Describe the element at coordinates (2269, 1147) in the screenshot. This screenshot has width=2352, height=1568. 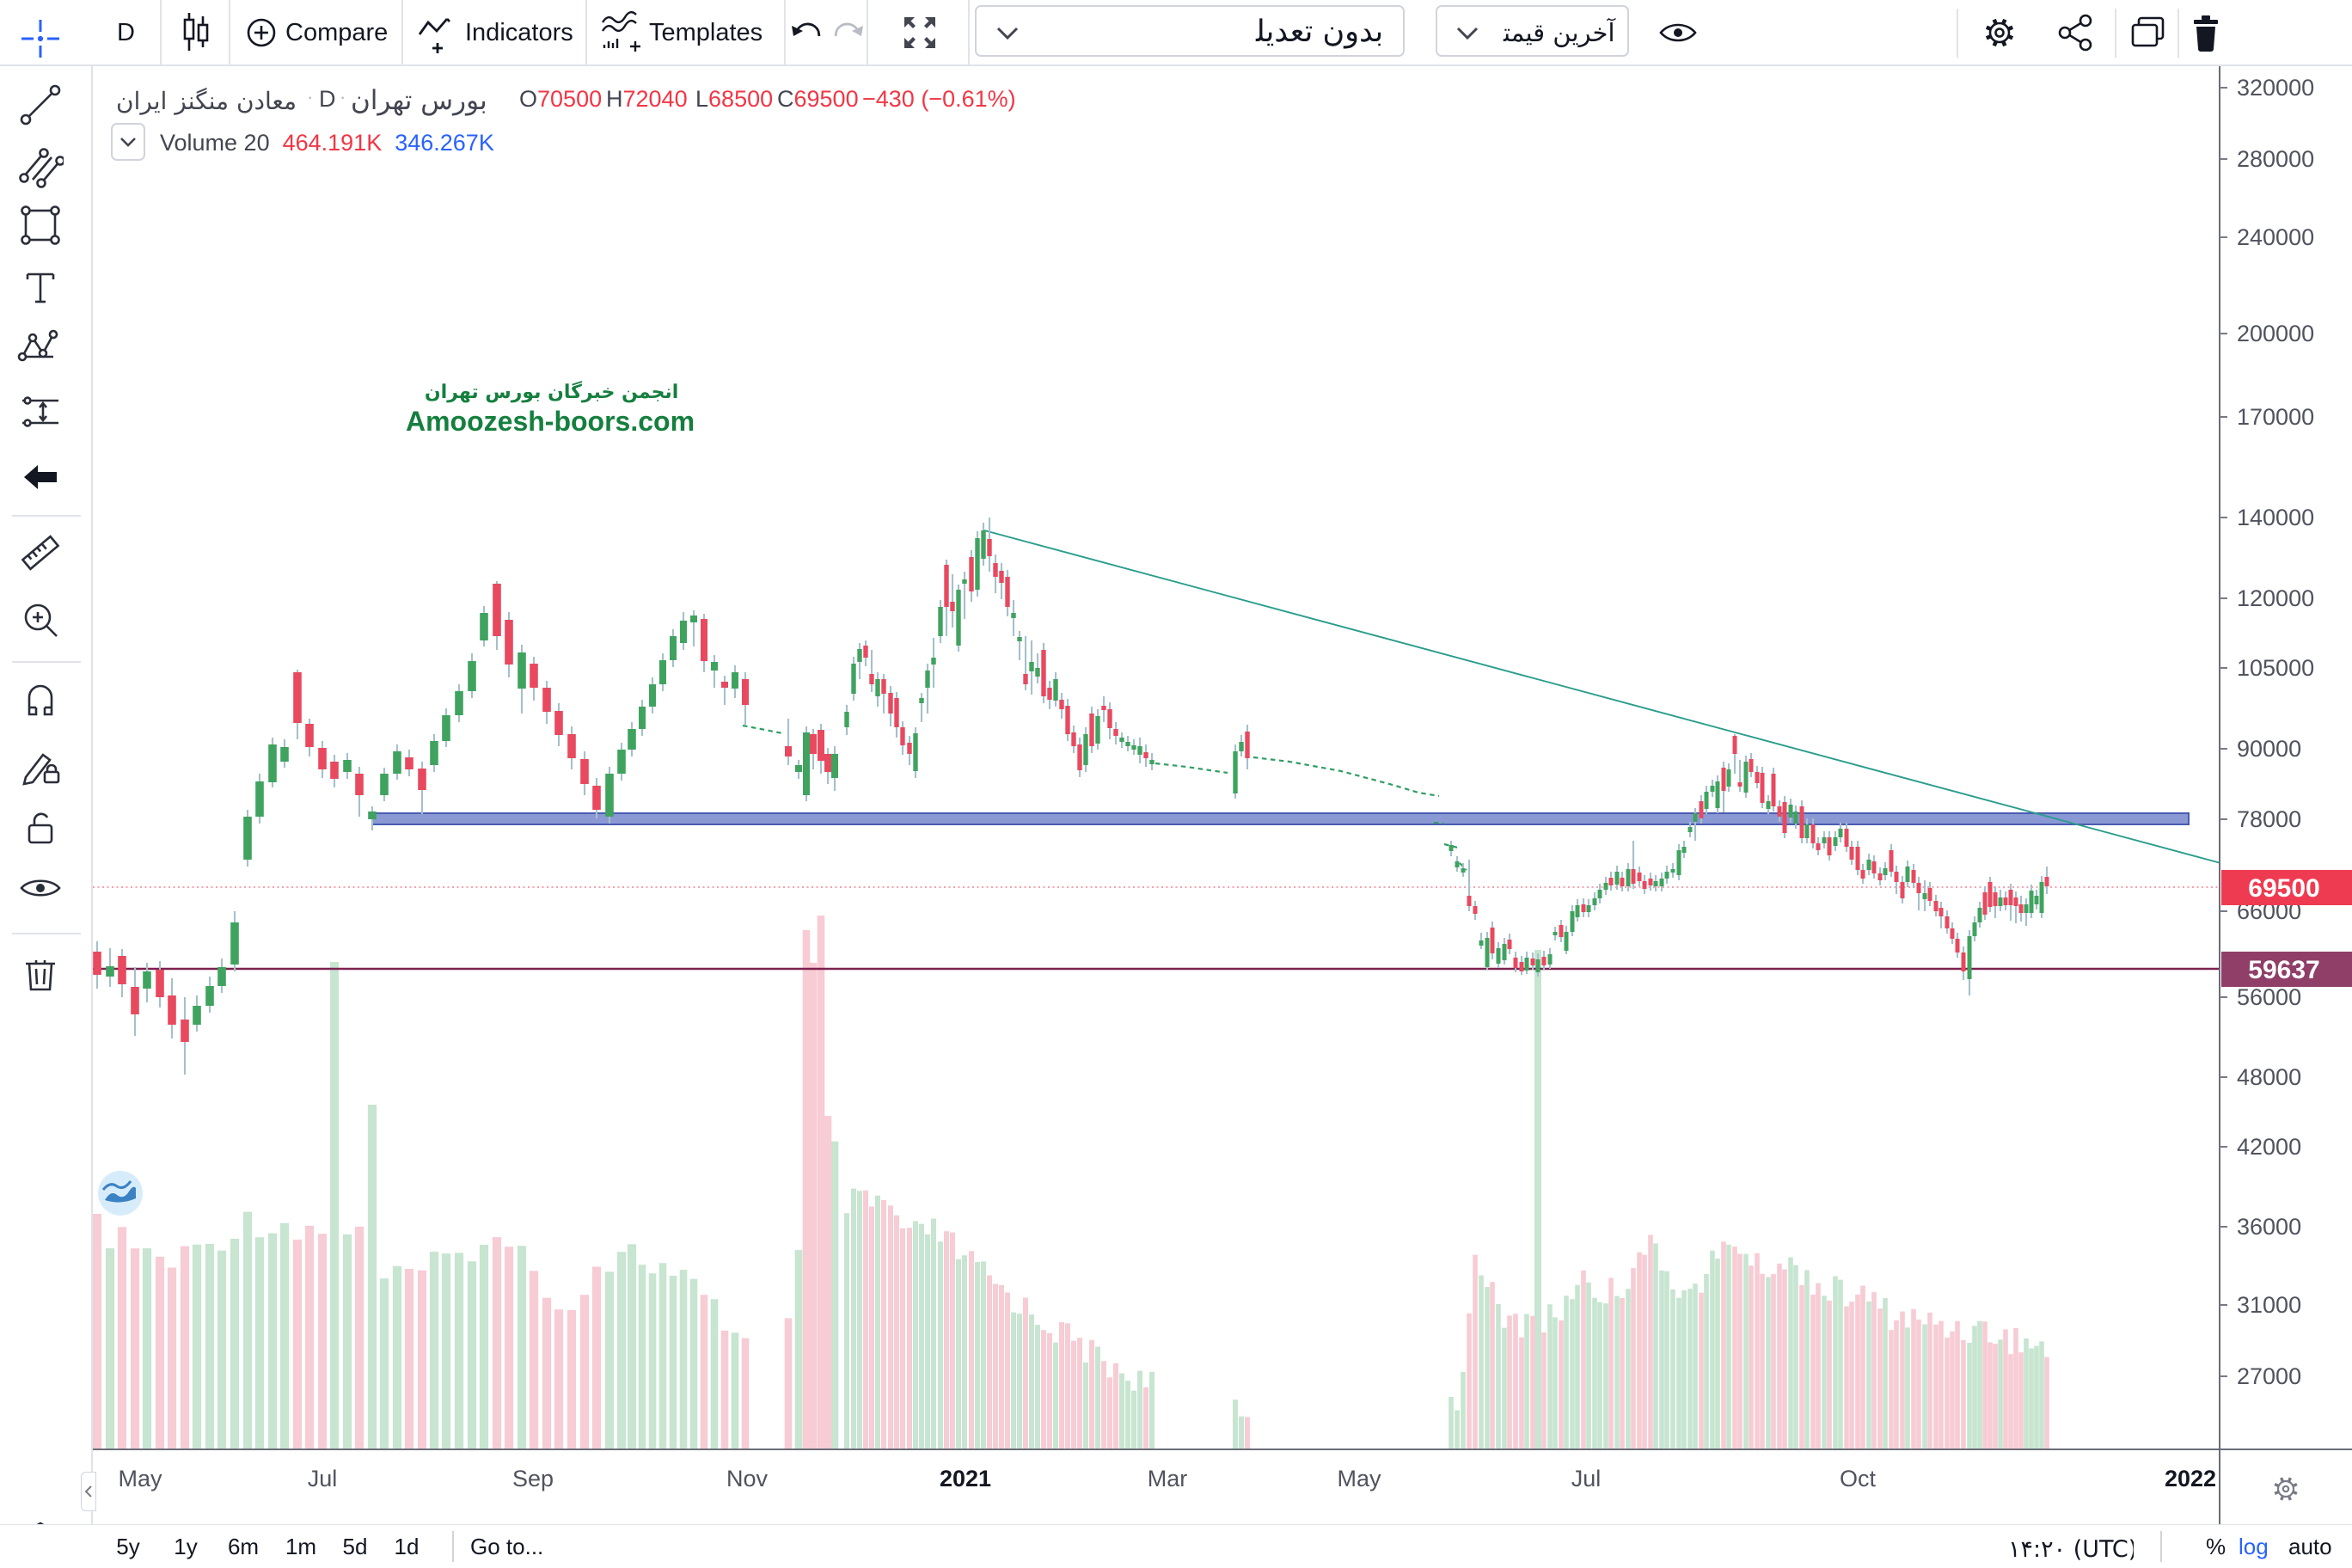
I see `svg-text: 42000` at that location.